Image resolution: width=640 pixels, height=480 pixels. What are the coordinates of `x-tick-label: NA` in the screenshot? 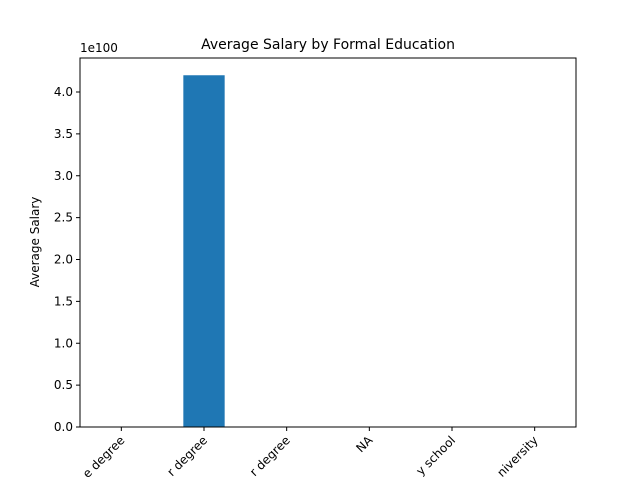 It's located at (364, 444).